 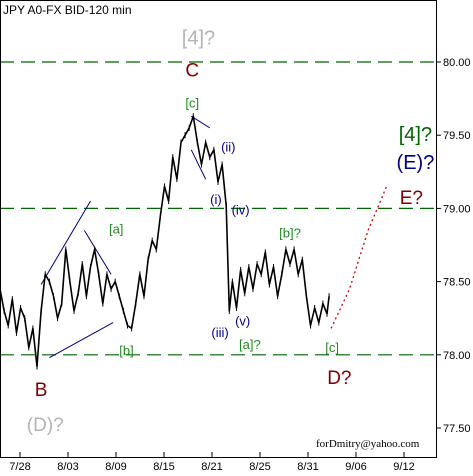 I want to click on wave-label-5: (iv), so click(x=241, y=209).